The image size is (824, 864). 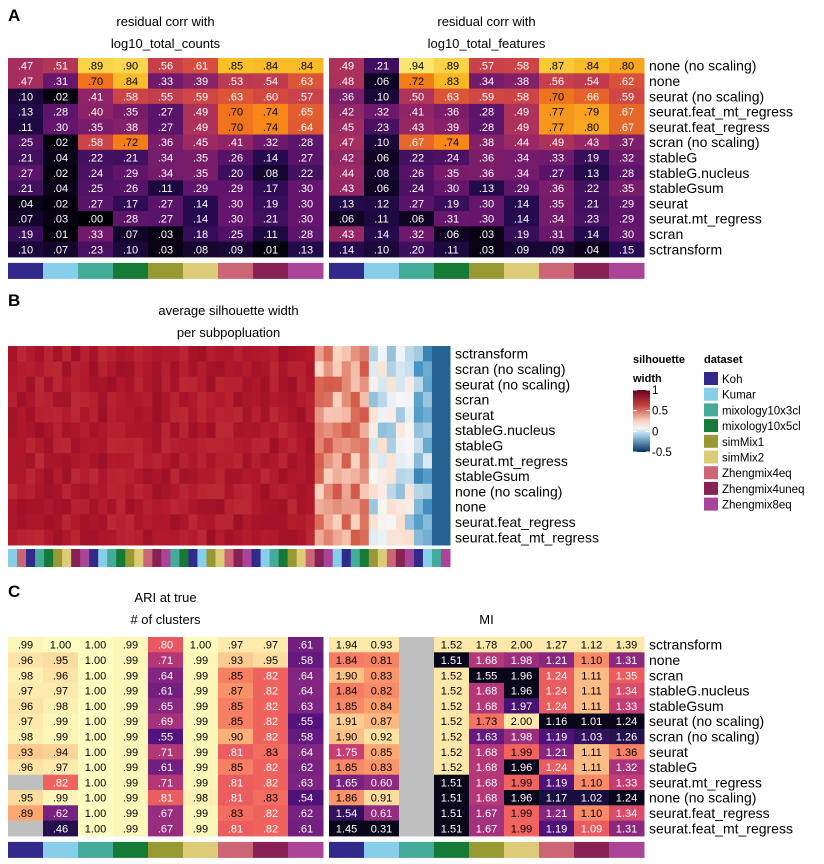 What do you see at coordinates (200, 646) in the screenshot?
I see `ari-heatmap-cell-label: 1.00` at bounding box center [200, 646].